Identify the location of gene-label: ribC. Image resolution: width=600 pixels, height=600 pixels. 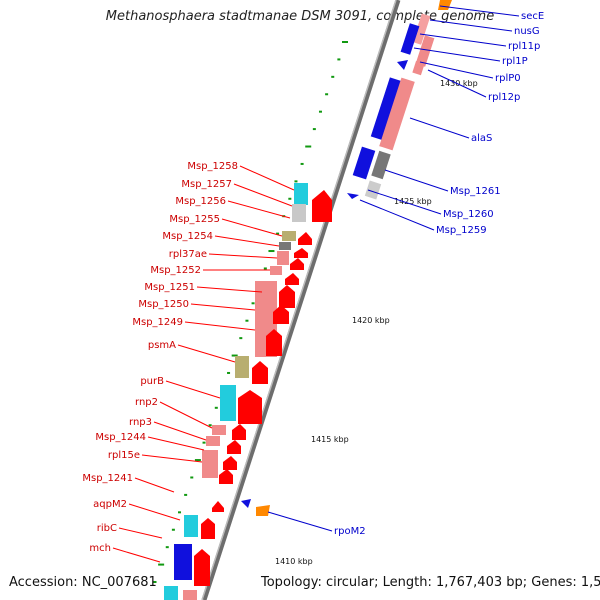
(107, 528).